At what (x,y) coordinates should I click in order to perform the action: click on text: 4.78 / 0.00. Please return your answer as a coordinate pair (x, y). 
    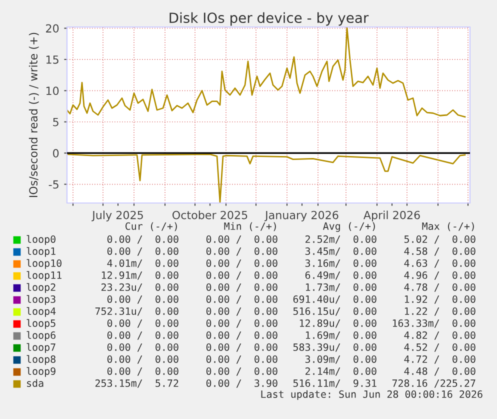
    Looking at the image, I should click on (440, 287).